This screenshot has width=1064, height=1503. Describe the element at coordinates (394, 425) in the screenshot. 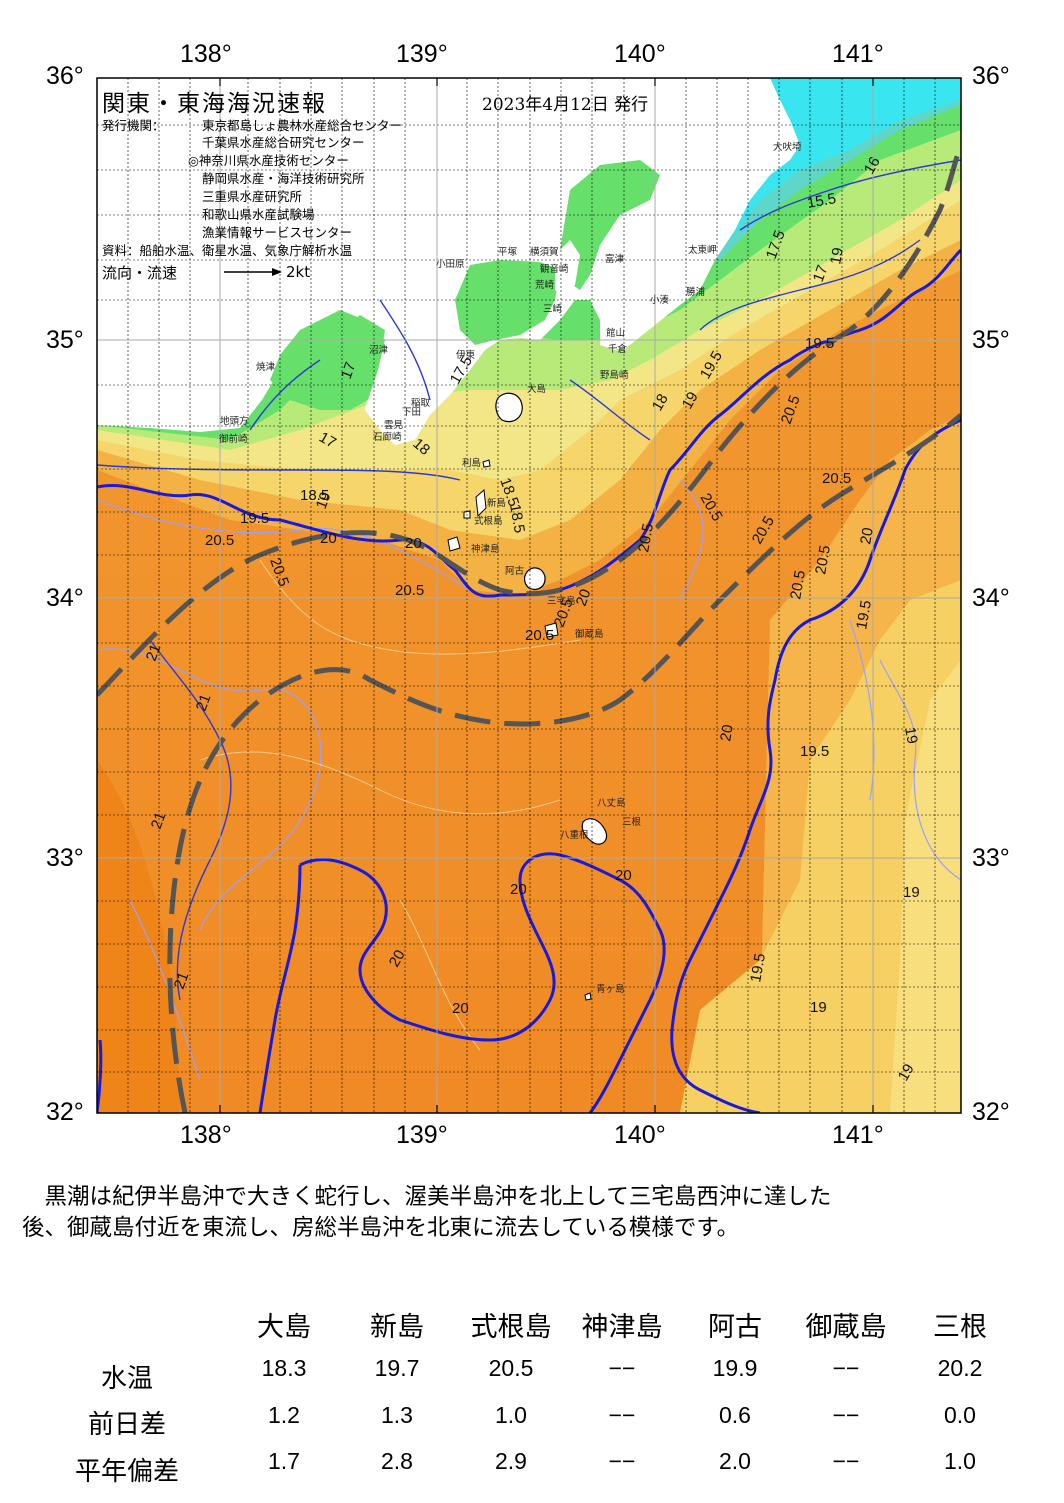

I see `place-name: 雲見` at that location.